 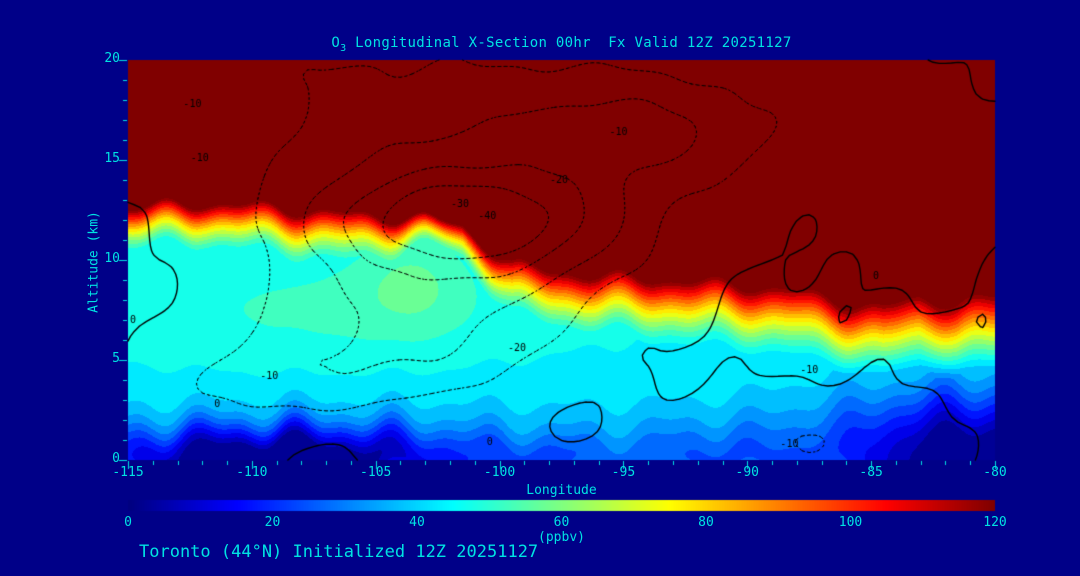 What do you see at coordinates (561, 490) in the screenshot?
I see `x-axis-label: Longitude` at bounding box center [561, 490].